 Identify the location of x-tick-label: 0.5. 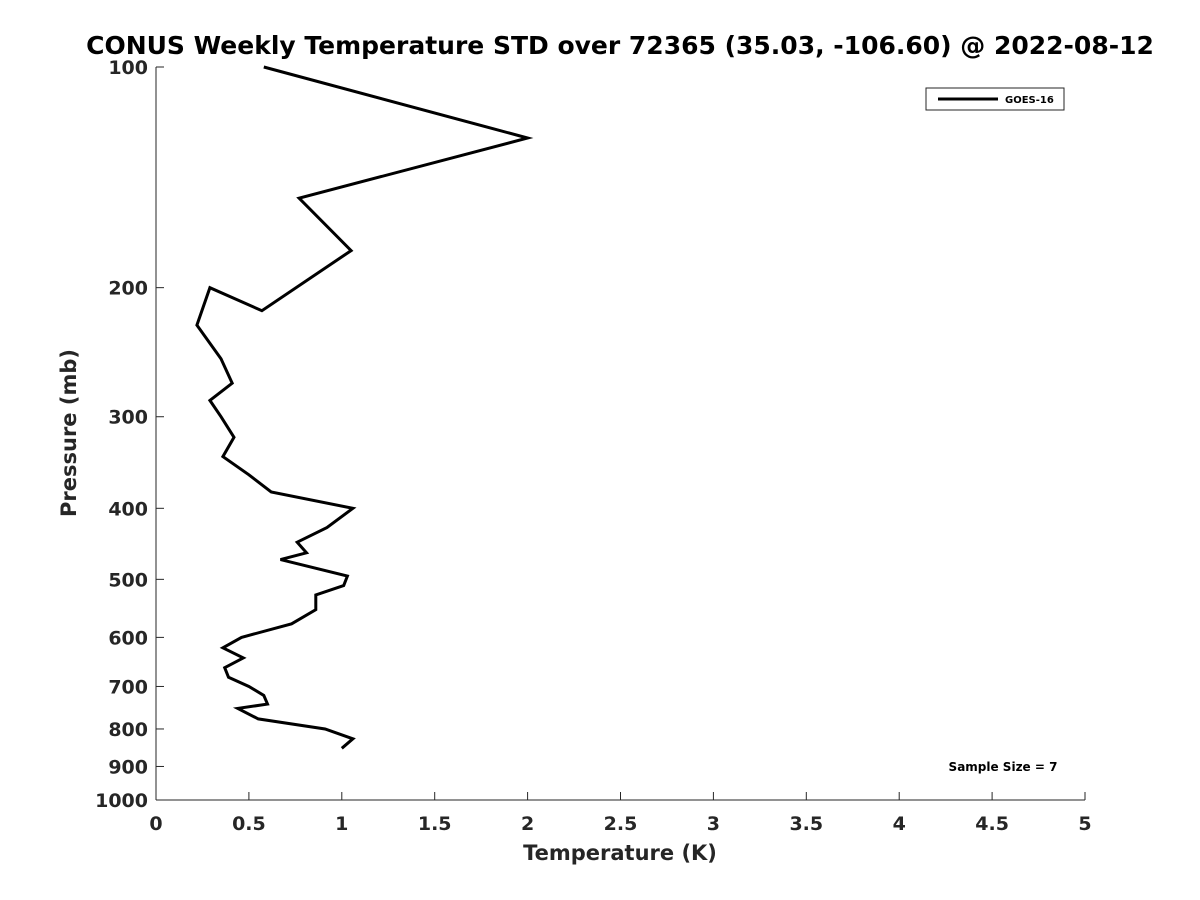
(249, 824).